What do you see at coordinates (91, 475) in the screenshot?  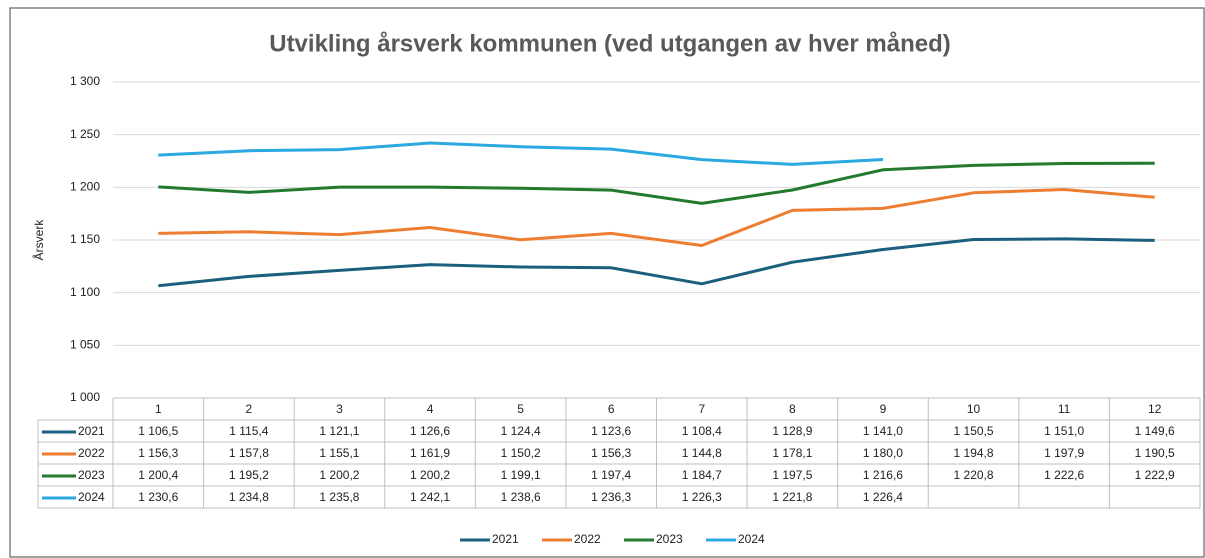 I see `table-series-name: 2023` at bounding box center [91, 475].